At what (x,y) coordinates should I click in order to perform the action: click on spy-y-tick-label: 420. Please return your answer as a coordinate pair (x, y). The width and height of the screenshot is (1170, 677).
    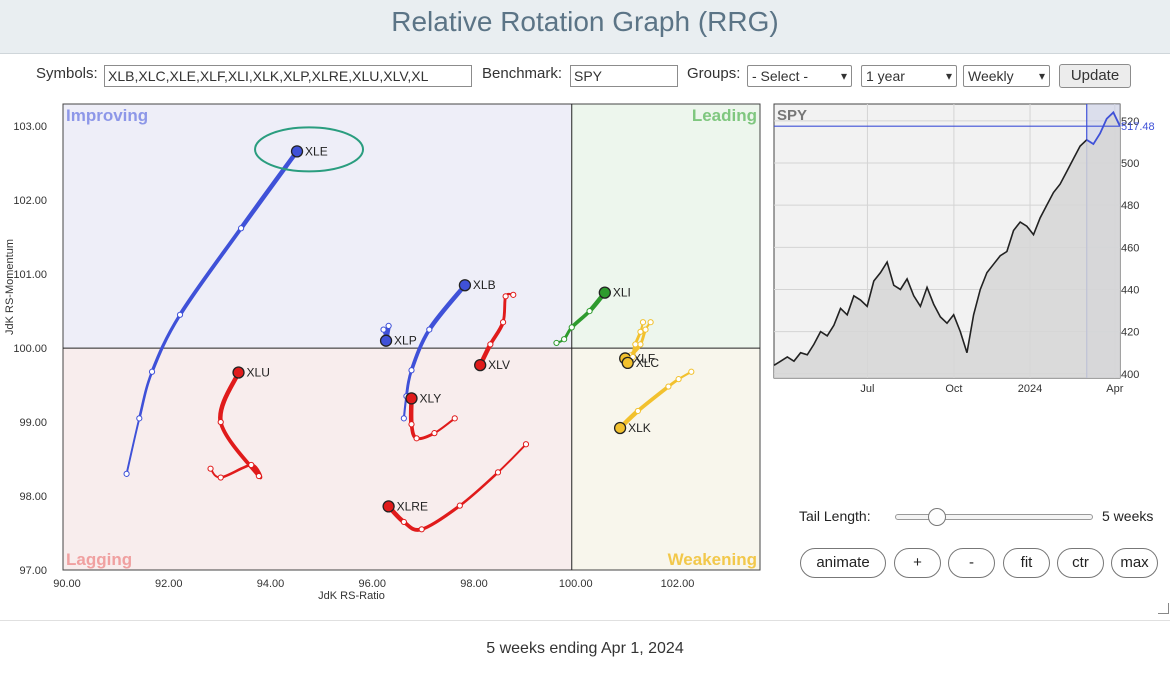
    Looking at the image, I should click on (1130, 333).